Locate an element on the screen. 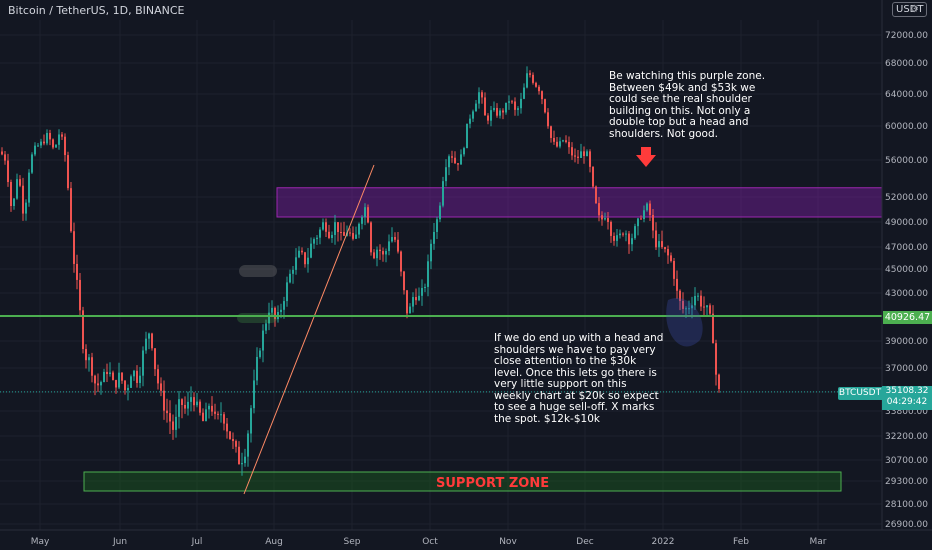 The height and width of the screenshot is (550, 932). y-tick-label: 56000.00 is located at coordinates (906, 161).